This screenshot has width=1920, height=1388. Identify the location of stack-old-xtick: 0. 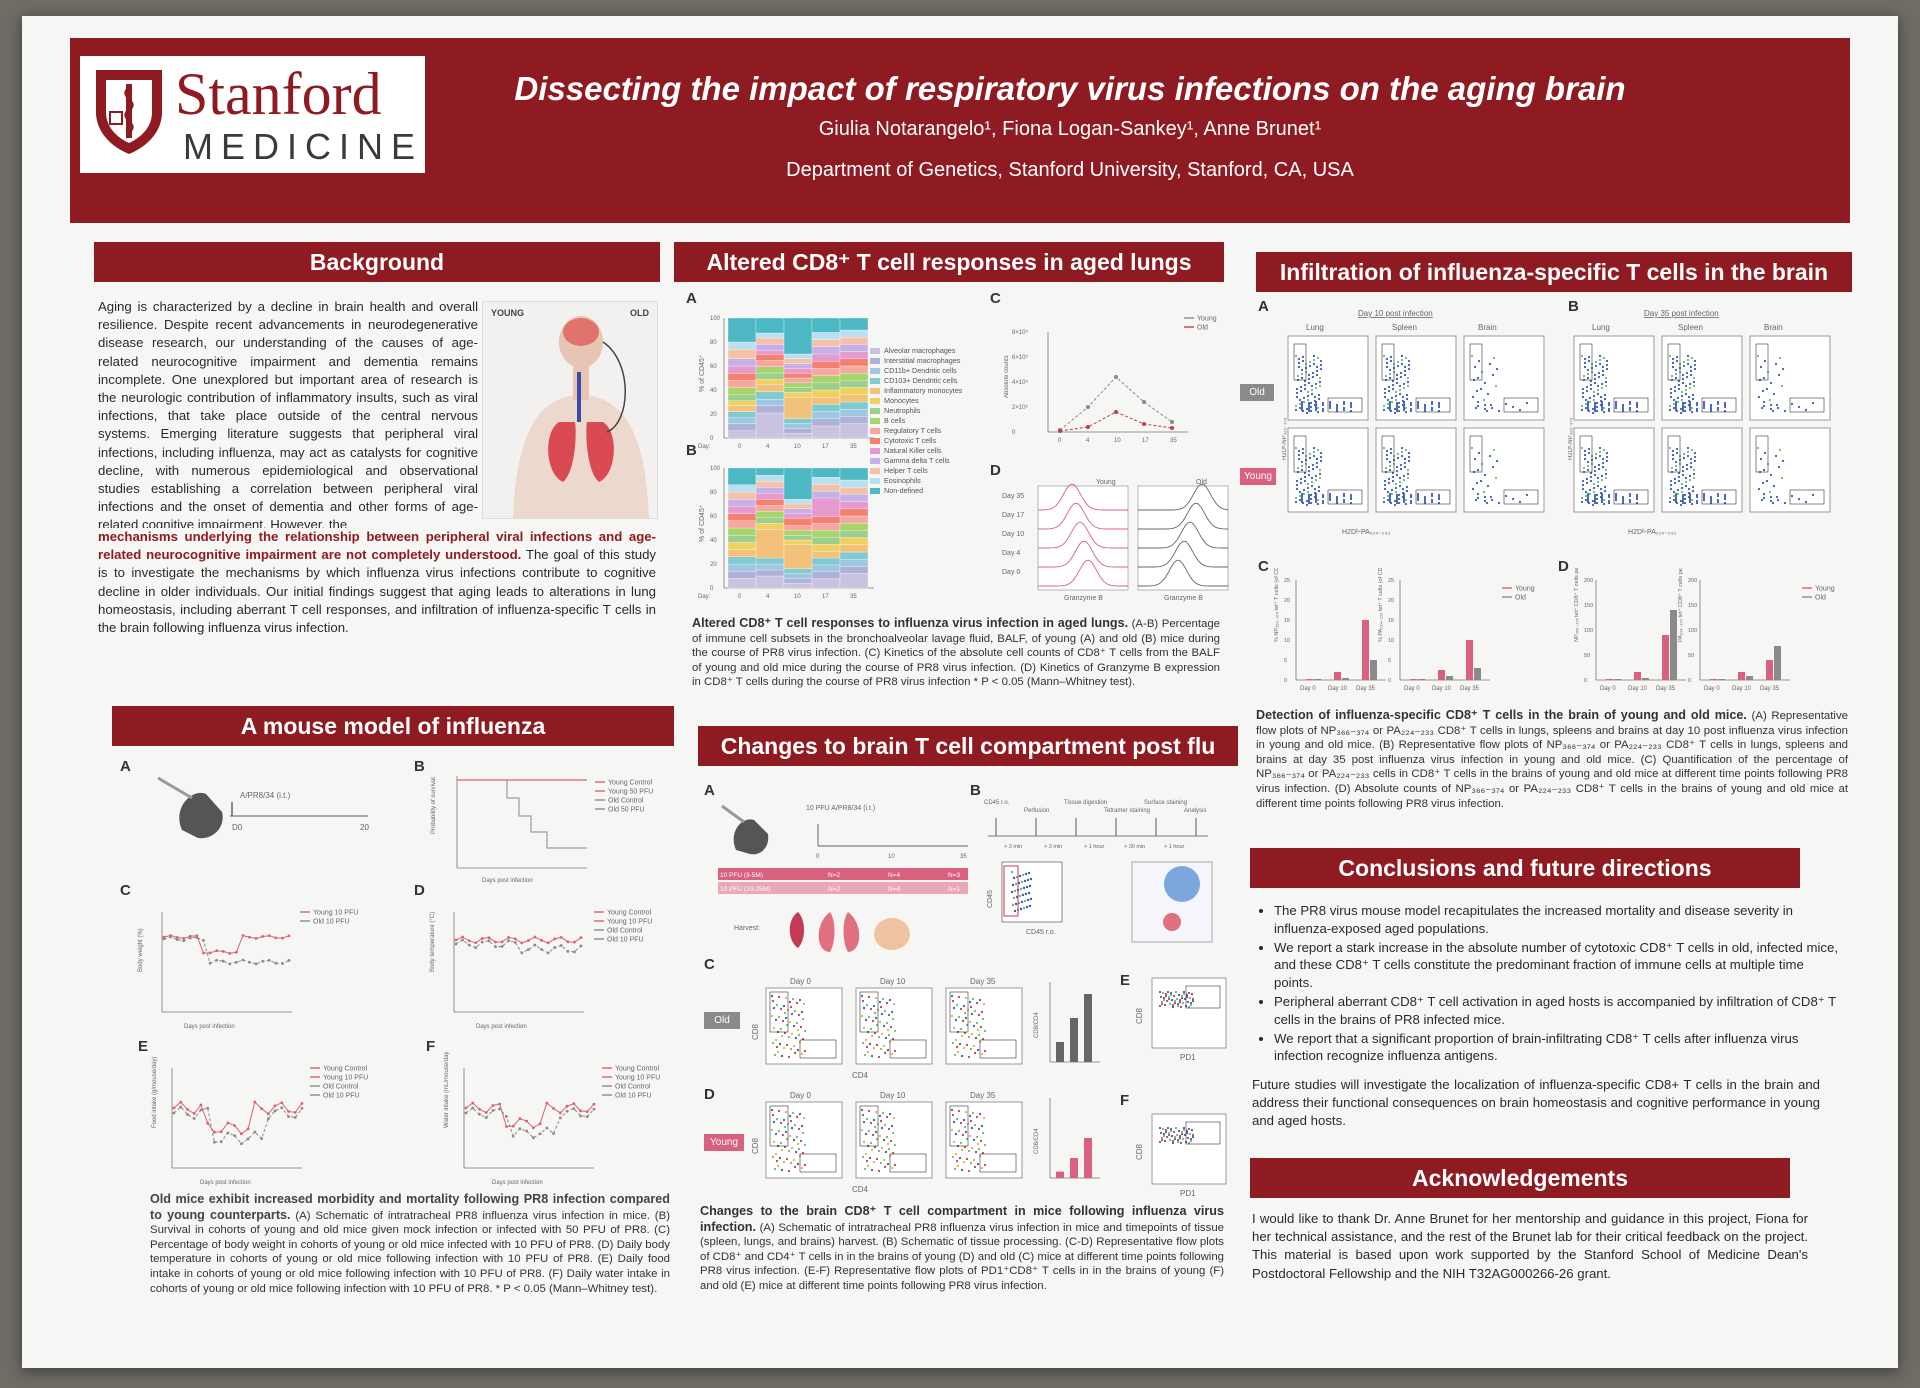
(740, 597).